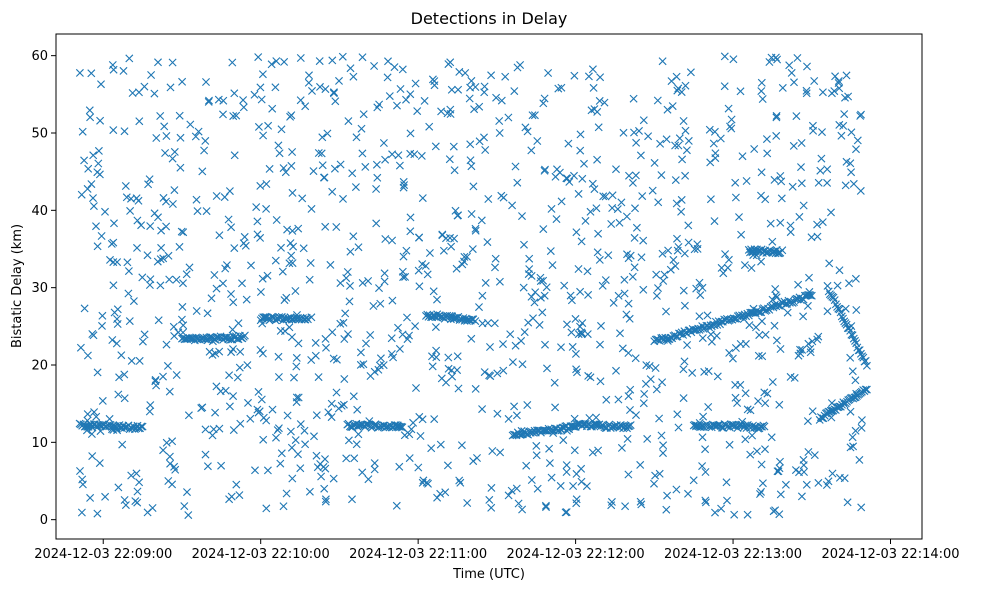 The width and height of the screenshot is (987, 590). Describe the element at coordinates (261, 554) in the screenshot. I see `x-tick-label: 2024-12-03 22:10:00` at that location.